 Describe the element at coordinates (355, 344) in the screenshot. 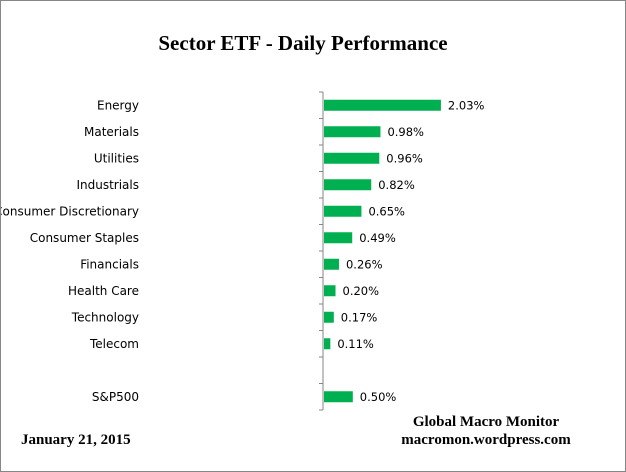

I see `data-label: 0.11%` at that location.